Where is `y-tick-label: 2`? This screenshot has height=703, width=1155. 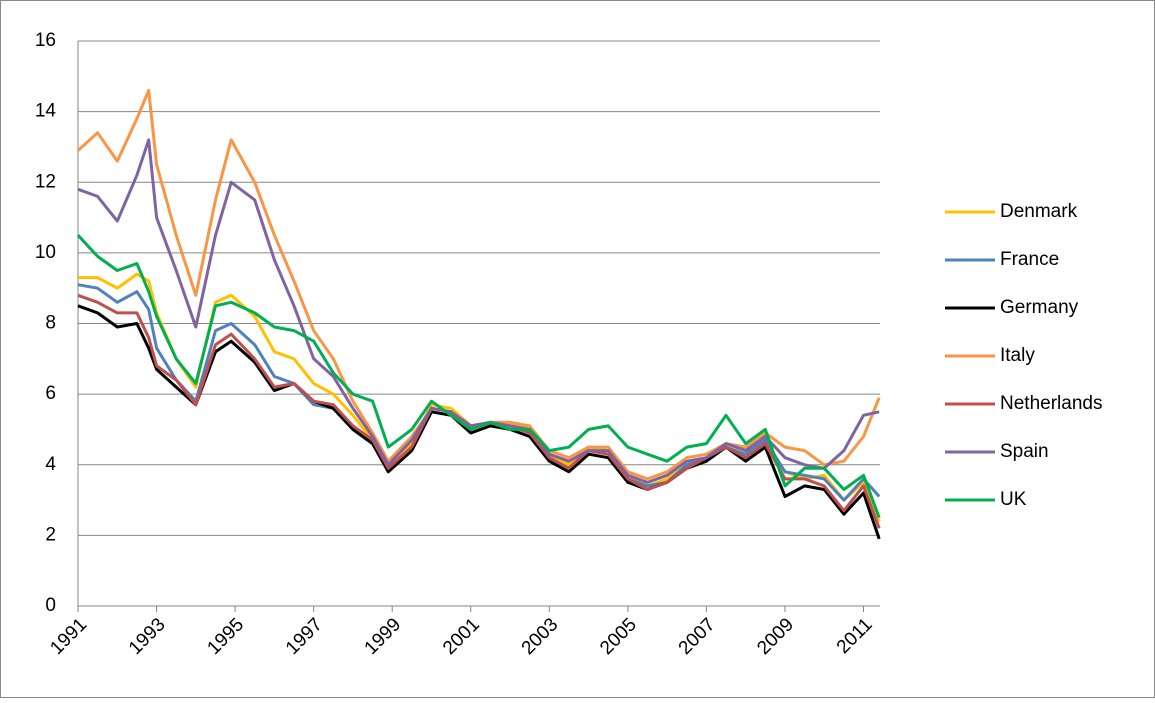 y-tick-label: 2 is located at coordinates (50, 534).